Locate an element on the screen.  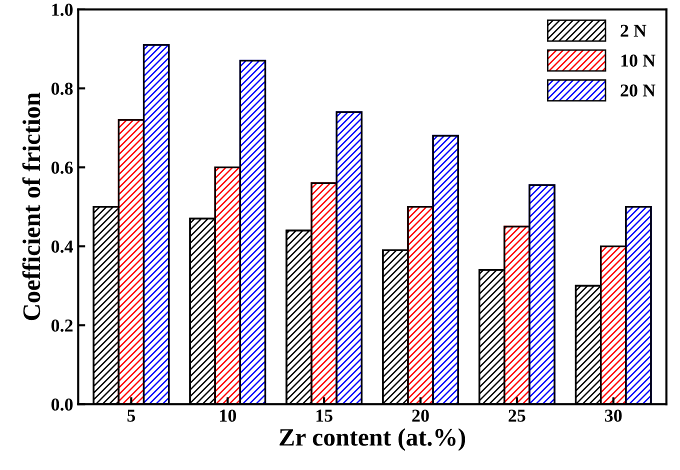
x-tick-label: 20 is located at coordinates (420, 416).